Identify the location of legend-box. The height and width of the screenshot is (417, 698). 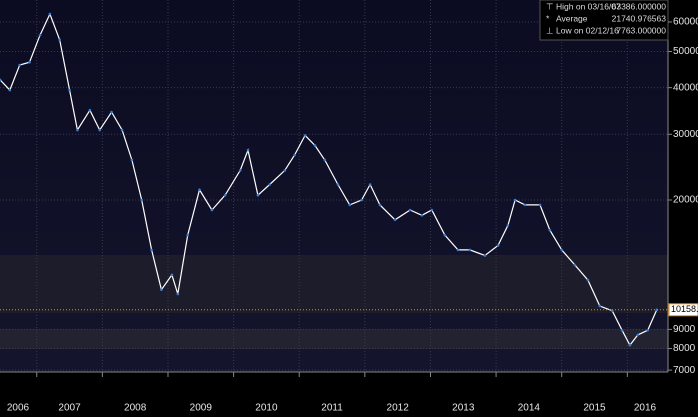
(604, 20).